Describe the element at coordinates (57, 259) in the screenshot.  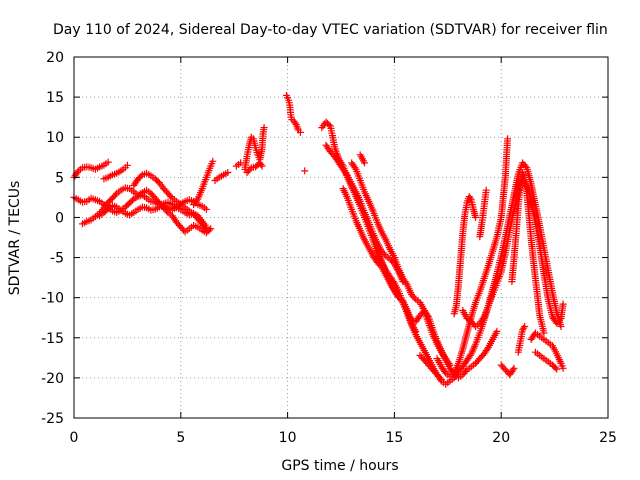
I see `y-tick-label: -5` at that location.